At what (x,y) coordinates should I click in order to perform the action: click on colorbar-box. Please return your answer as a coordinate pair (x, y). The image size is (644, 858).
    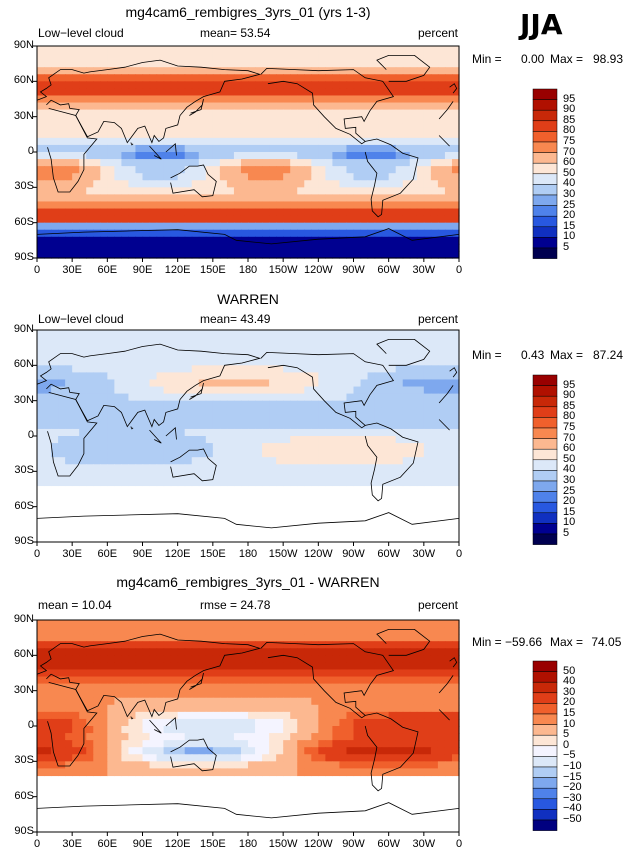
    Looking at the image, I should click on (545, 783).